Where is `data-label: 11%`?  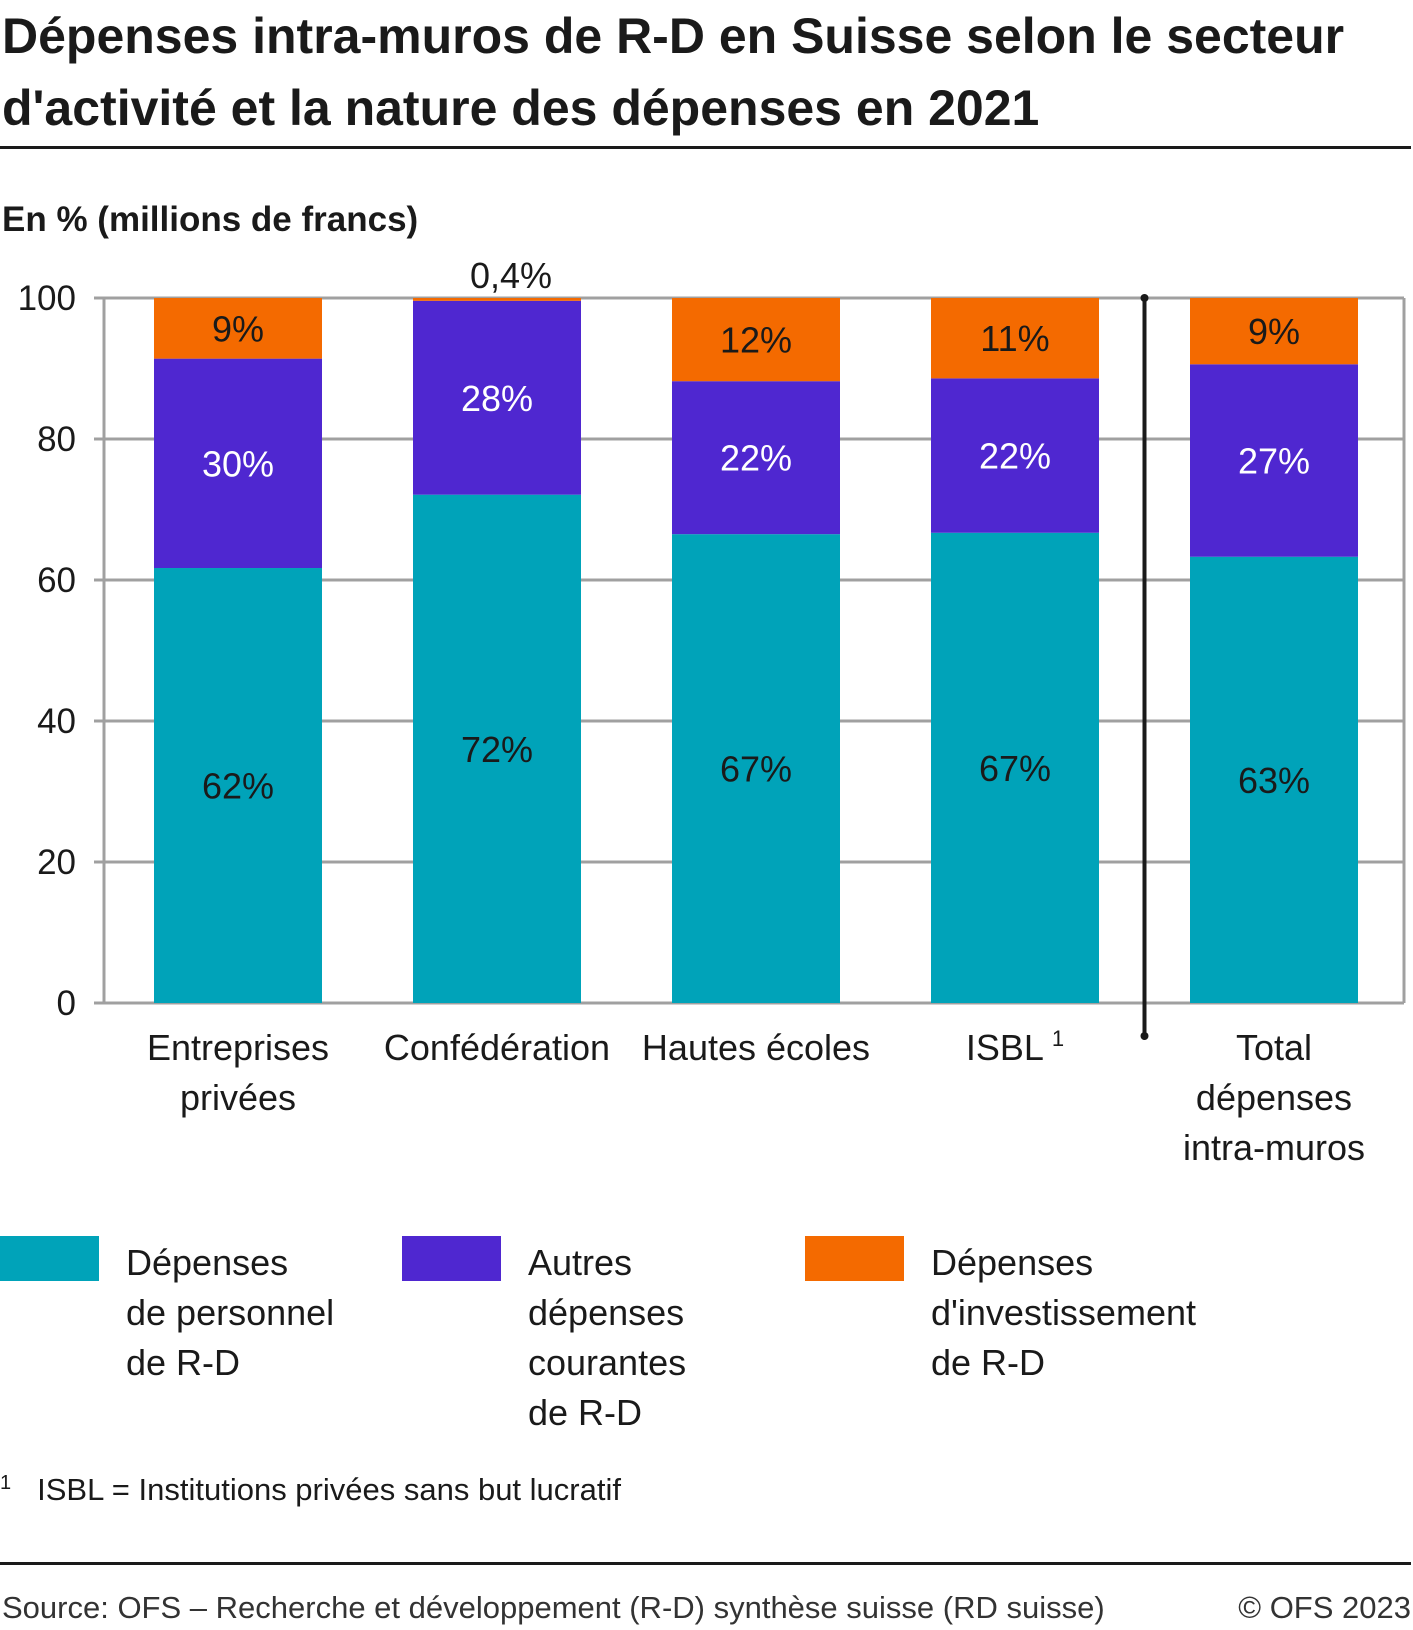
data-label: 11% is located at coordinates (1014, 338).